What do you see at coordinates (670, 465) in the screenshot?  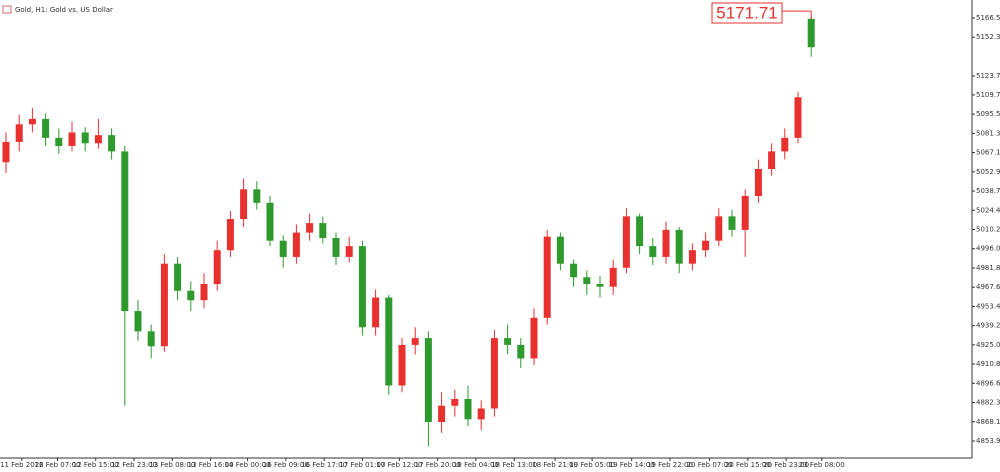 I see `x-tick-label: 19 Feb 22:00` at bounding box center [670, 465].